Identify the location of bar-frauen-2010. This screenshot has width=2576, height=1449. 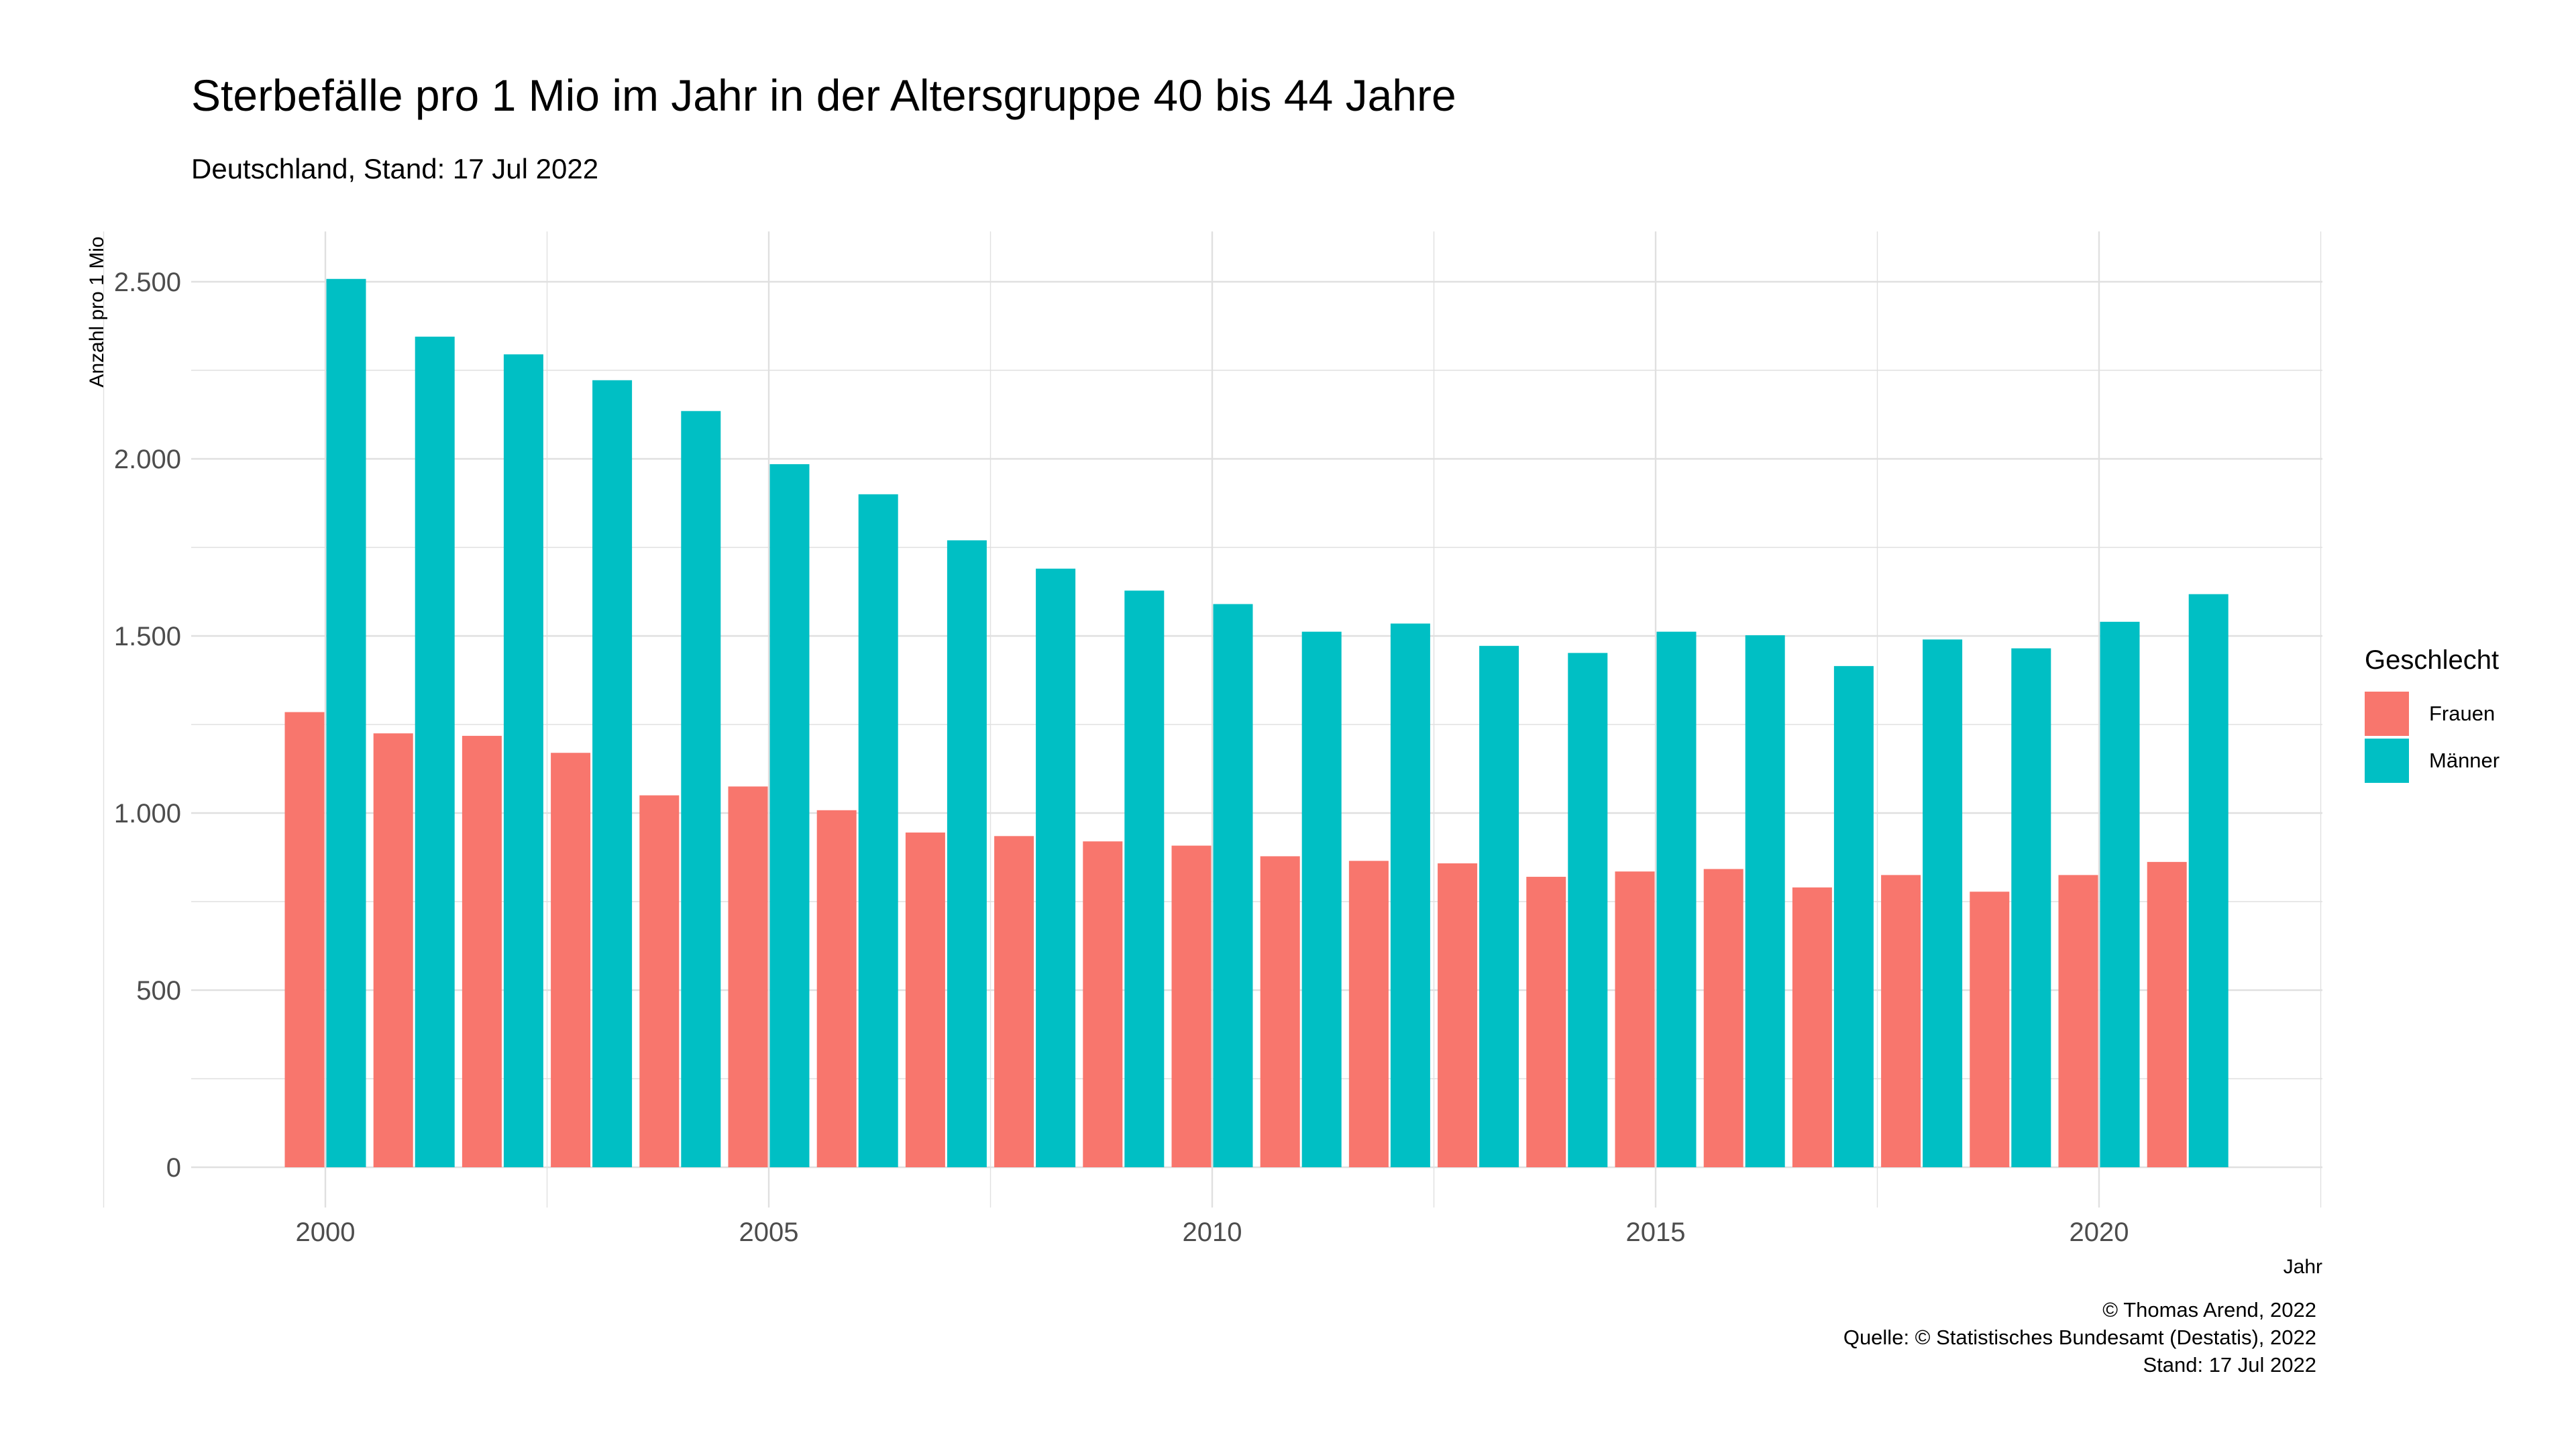
(1191, 1006).